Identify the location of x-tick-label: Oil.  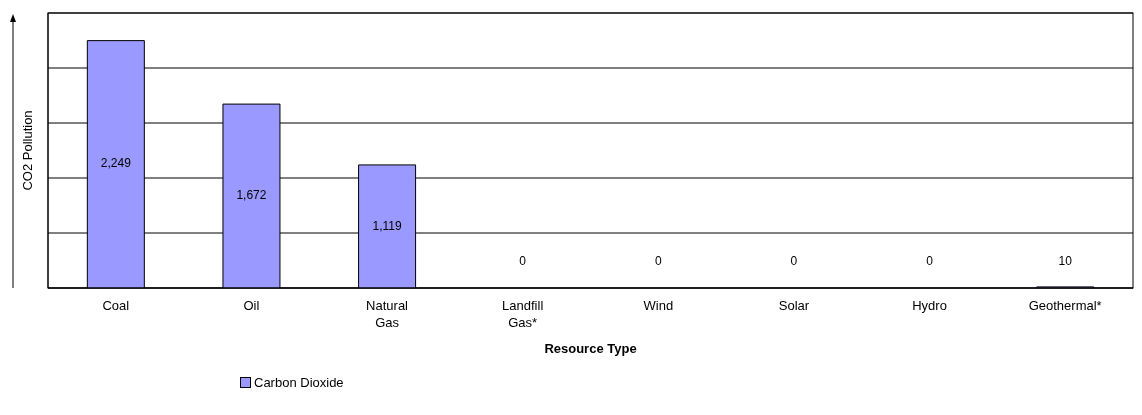
(251, 305).